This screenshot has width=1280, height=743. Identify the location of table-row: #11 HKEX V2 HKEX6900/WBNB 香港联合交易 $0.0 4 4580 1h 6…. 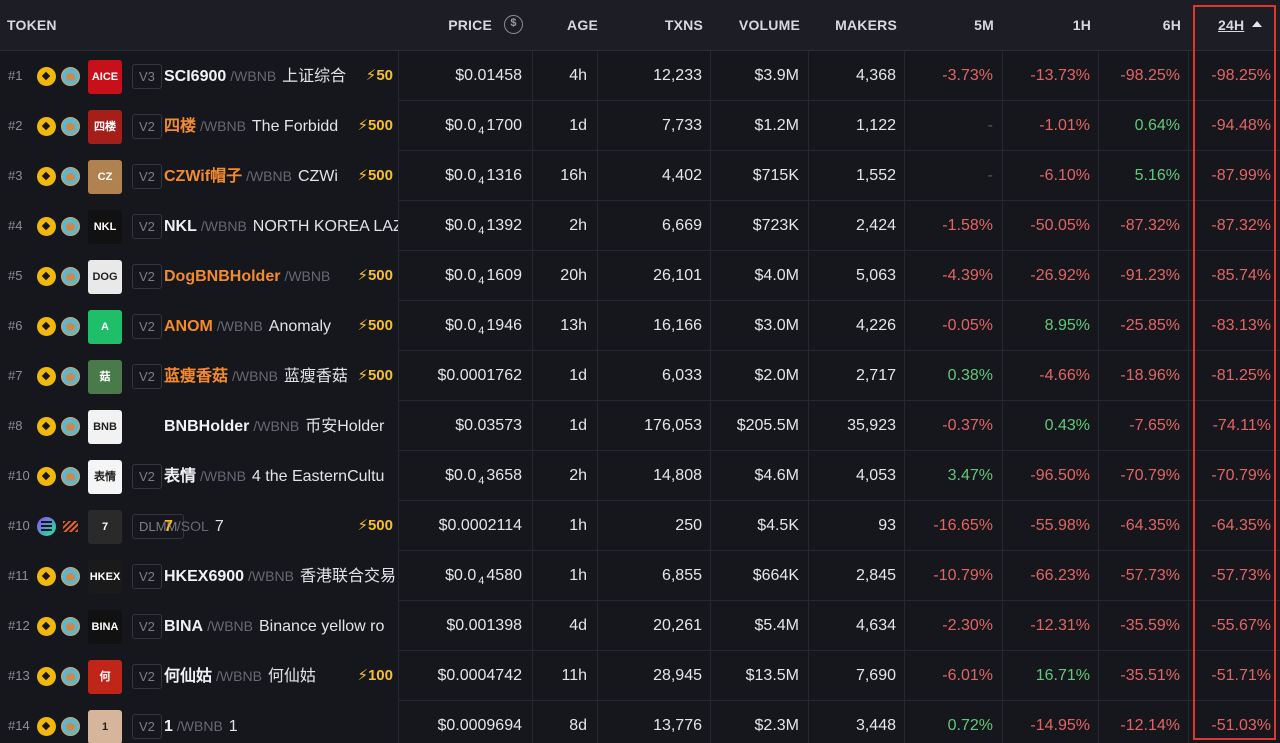
(640, 576).